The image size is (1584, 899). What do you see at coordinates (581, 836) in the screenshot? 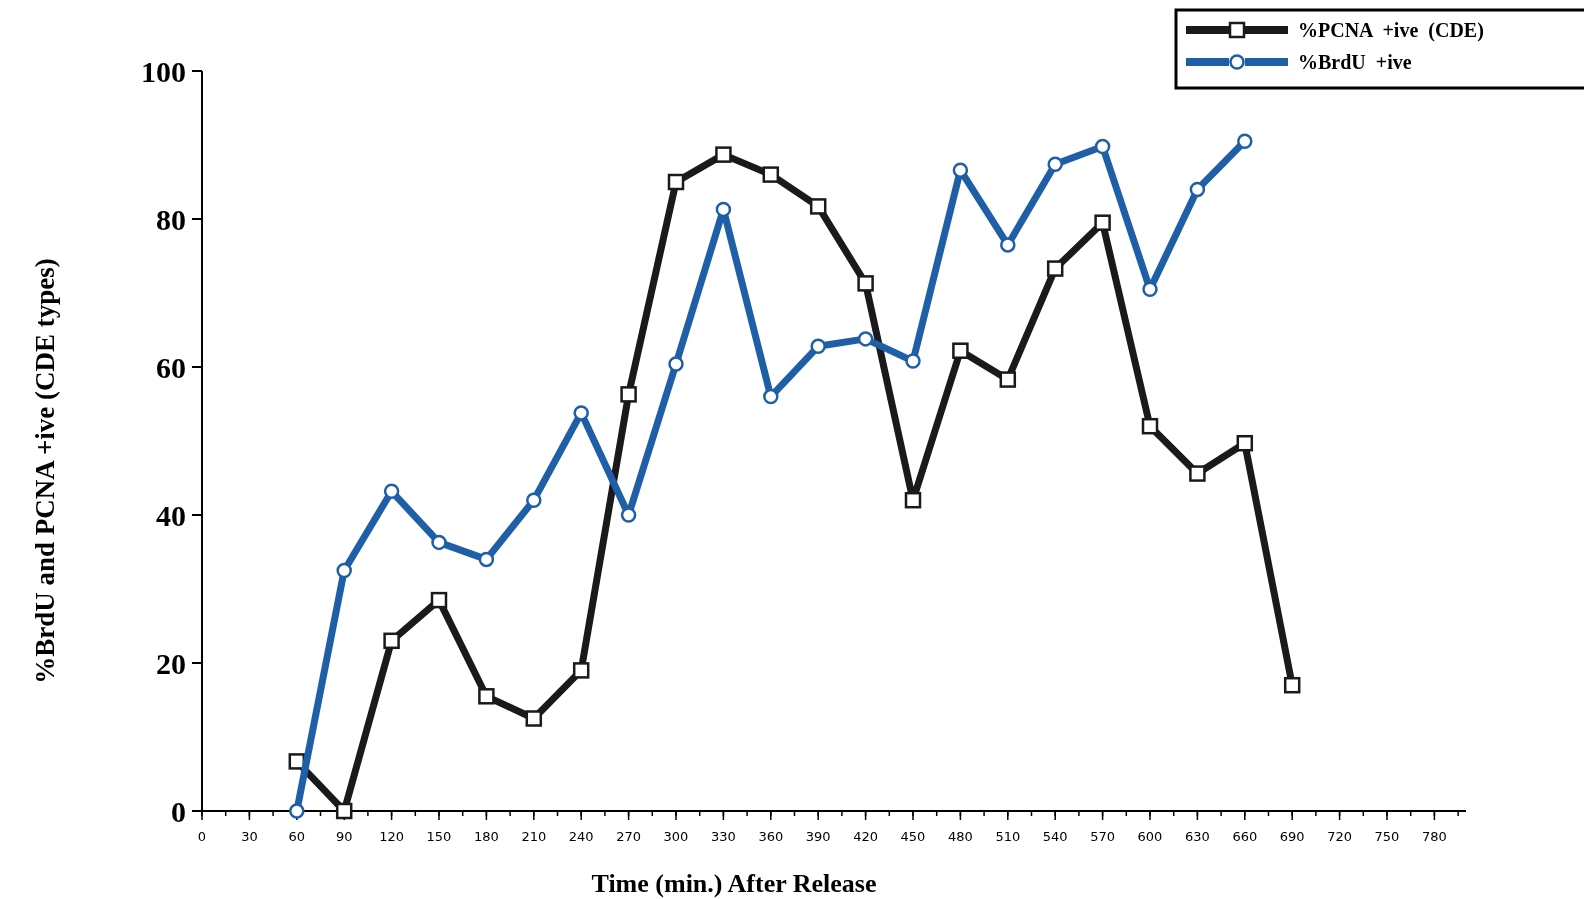
I see `x-tick-label: 240` at bounding box center [581, 836].